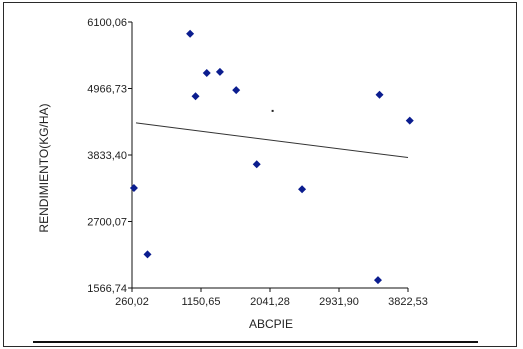 The height and width of the screenshot is (349, 523). Describe the element at coordinates (107, 223) in the screenshot. I see `y-tick-label: 2700,07` at that location.